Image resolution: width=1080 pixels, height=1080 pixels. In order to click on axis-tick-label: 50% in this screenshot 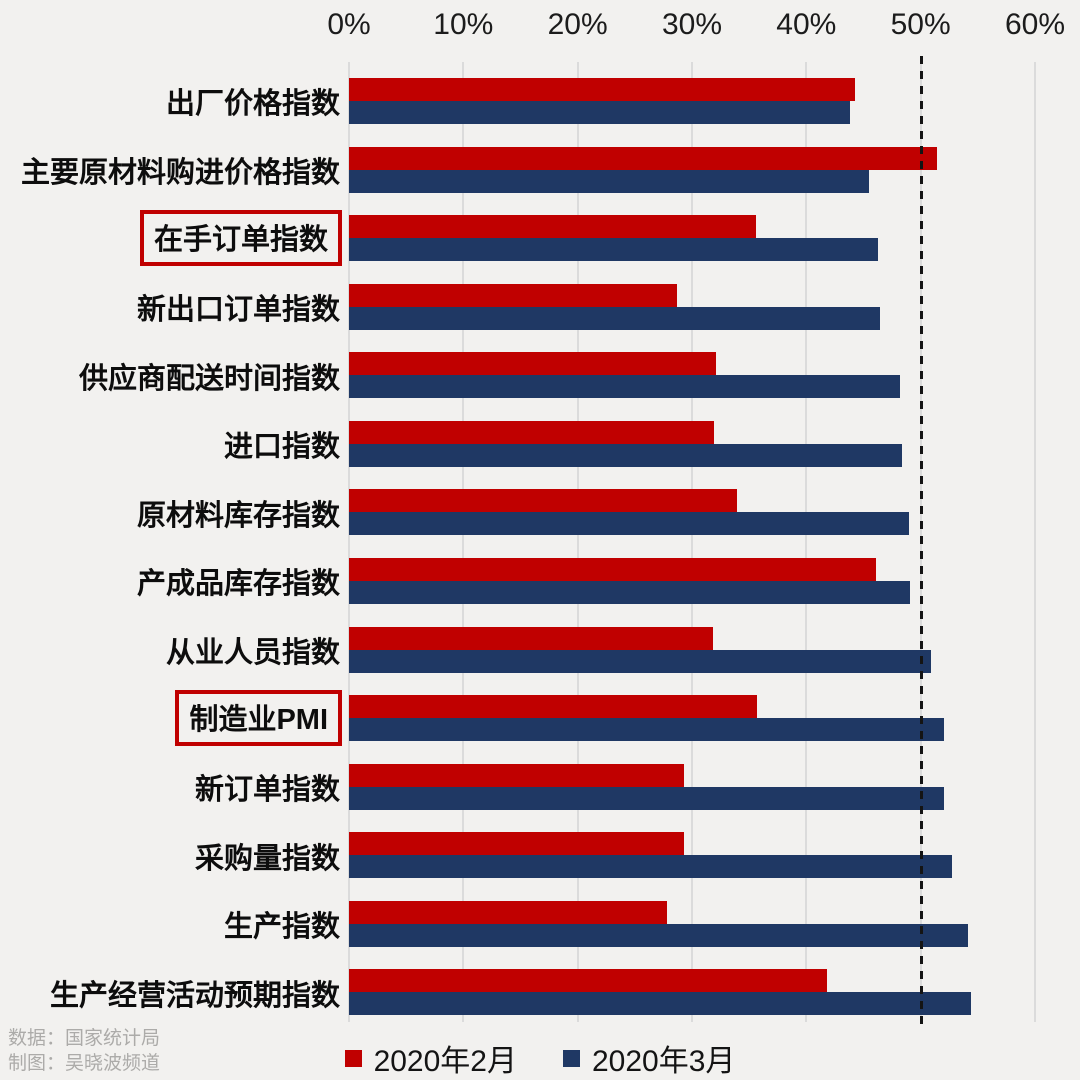, I will do `click(920, 24)`.